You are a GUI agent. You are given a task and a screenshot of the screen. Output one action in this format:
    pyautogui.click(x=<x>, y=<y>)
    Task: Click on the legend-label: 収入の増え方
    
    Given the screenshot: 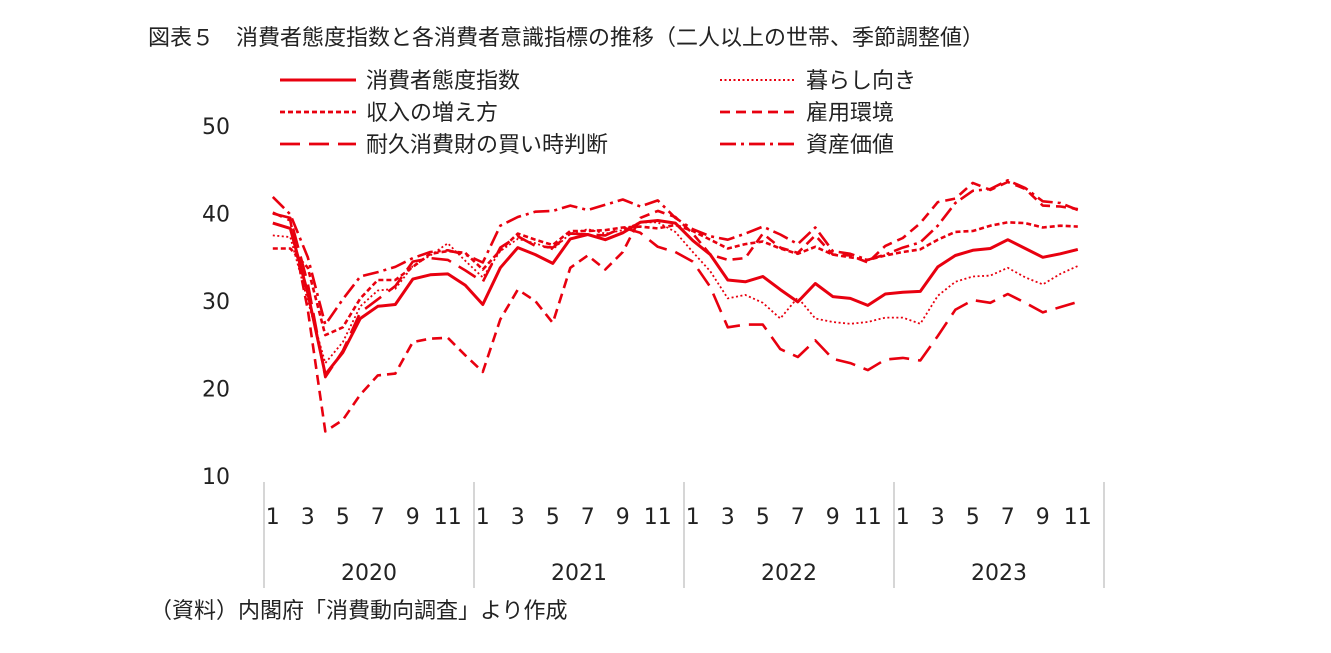 What is the action you would take?
    pyautogui.click(x=432, y=113)
    